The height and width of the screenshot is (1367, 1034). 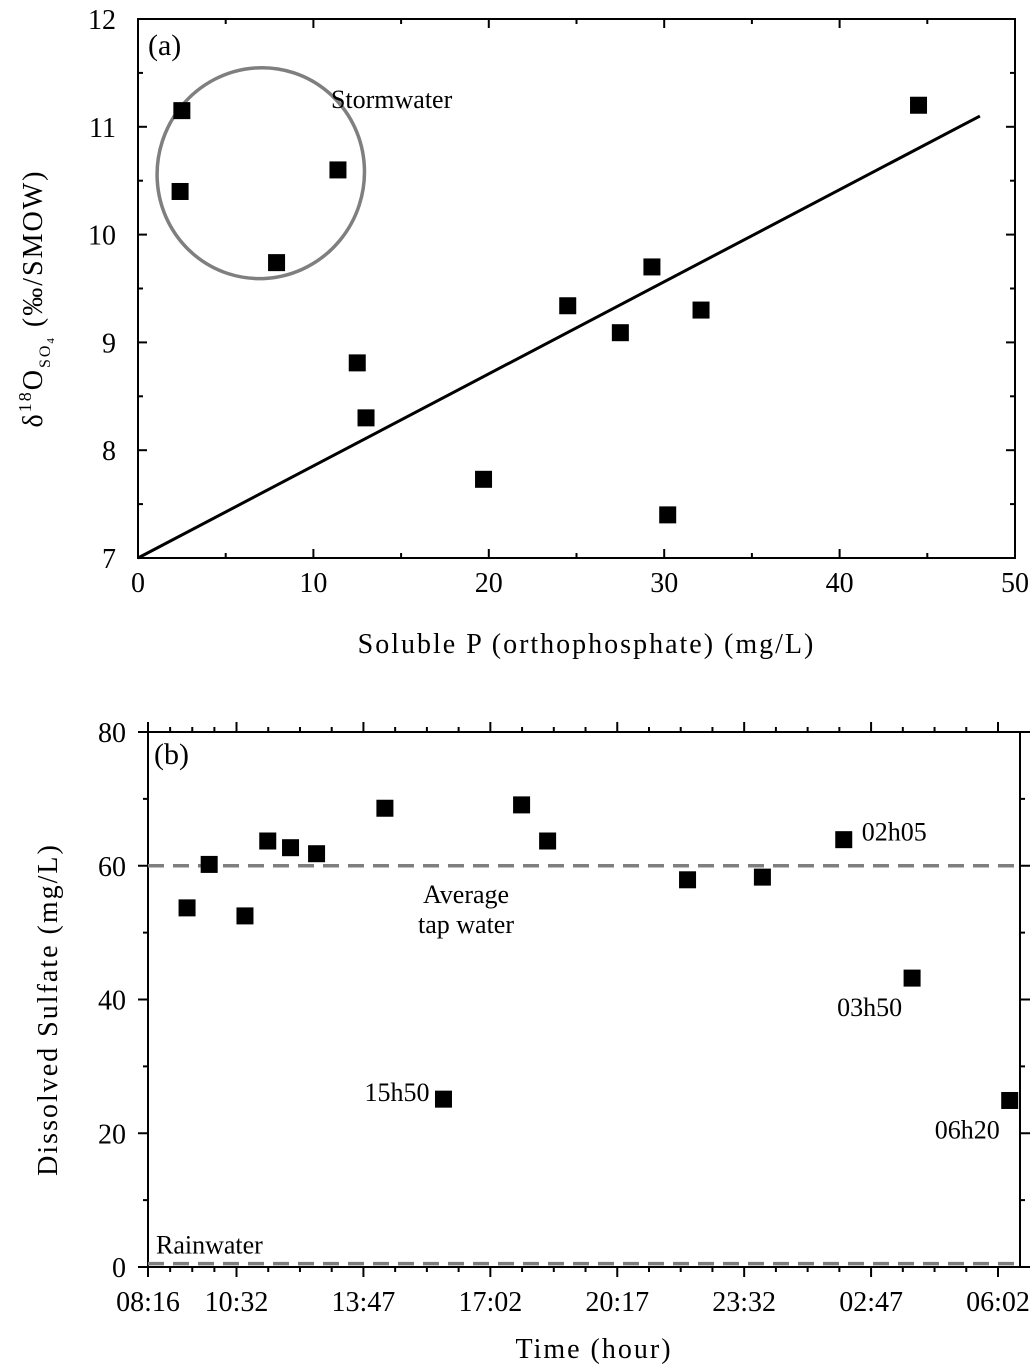 What do you see at coordinates (744, 1302) in the screenshot?
I see `x-tick-label: 23:32` at bounding box center [744, 1302].